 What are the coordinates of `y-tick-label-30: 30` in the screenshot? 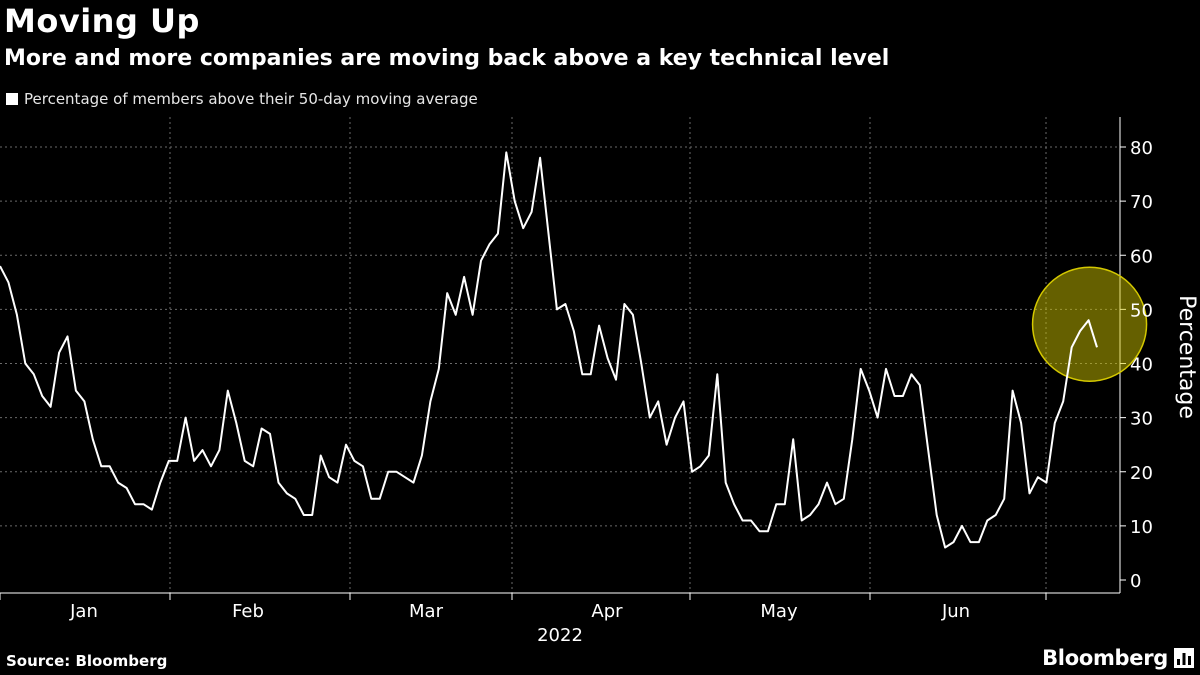 It's located at (1141, 419).